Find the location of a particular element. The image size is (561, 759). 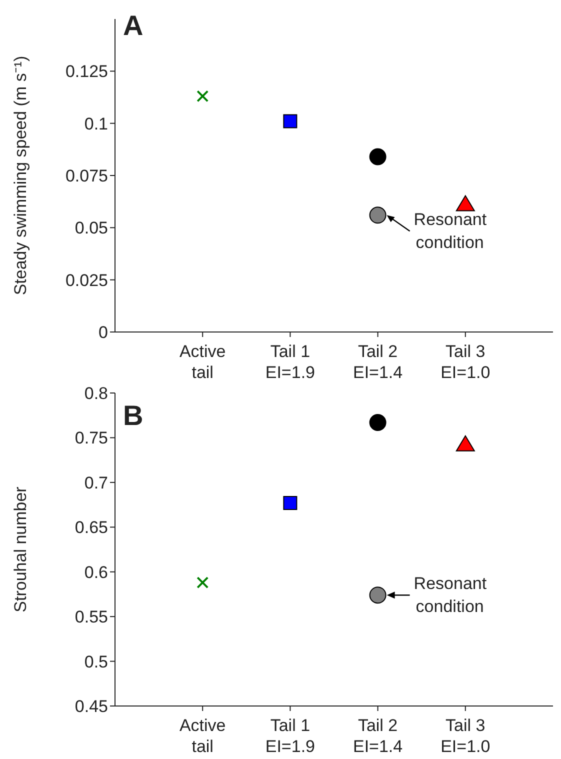

y-tick-label: 0.1 is located at coordinates (96, 124).